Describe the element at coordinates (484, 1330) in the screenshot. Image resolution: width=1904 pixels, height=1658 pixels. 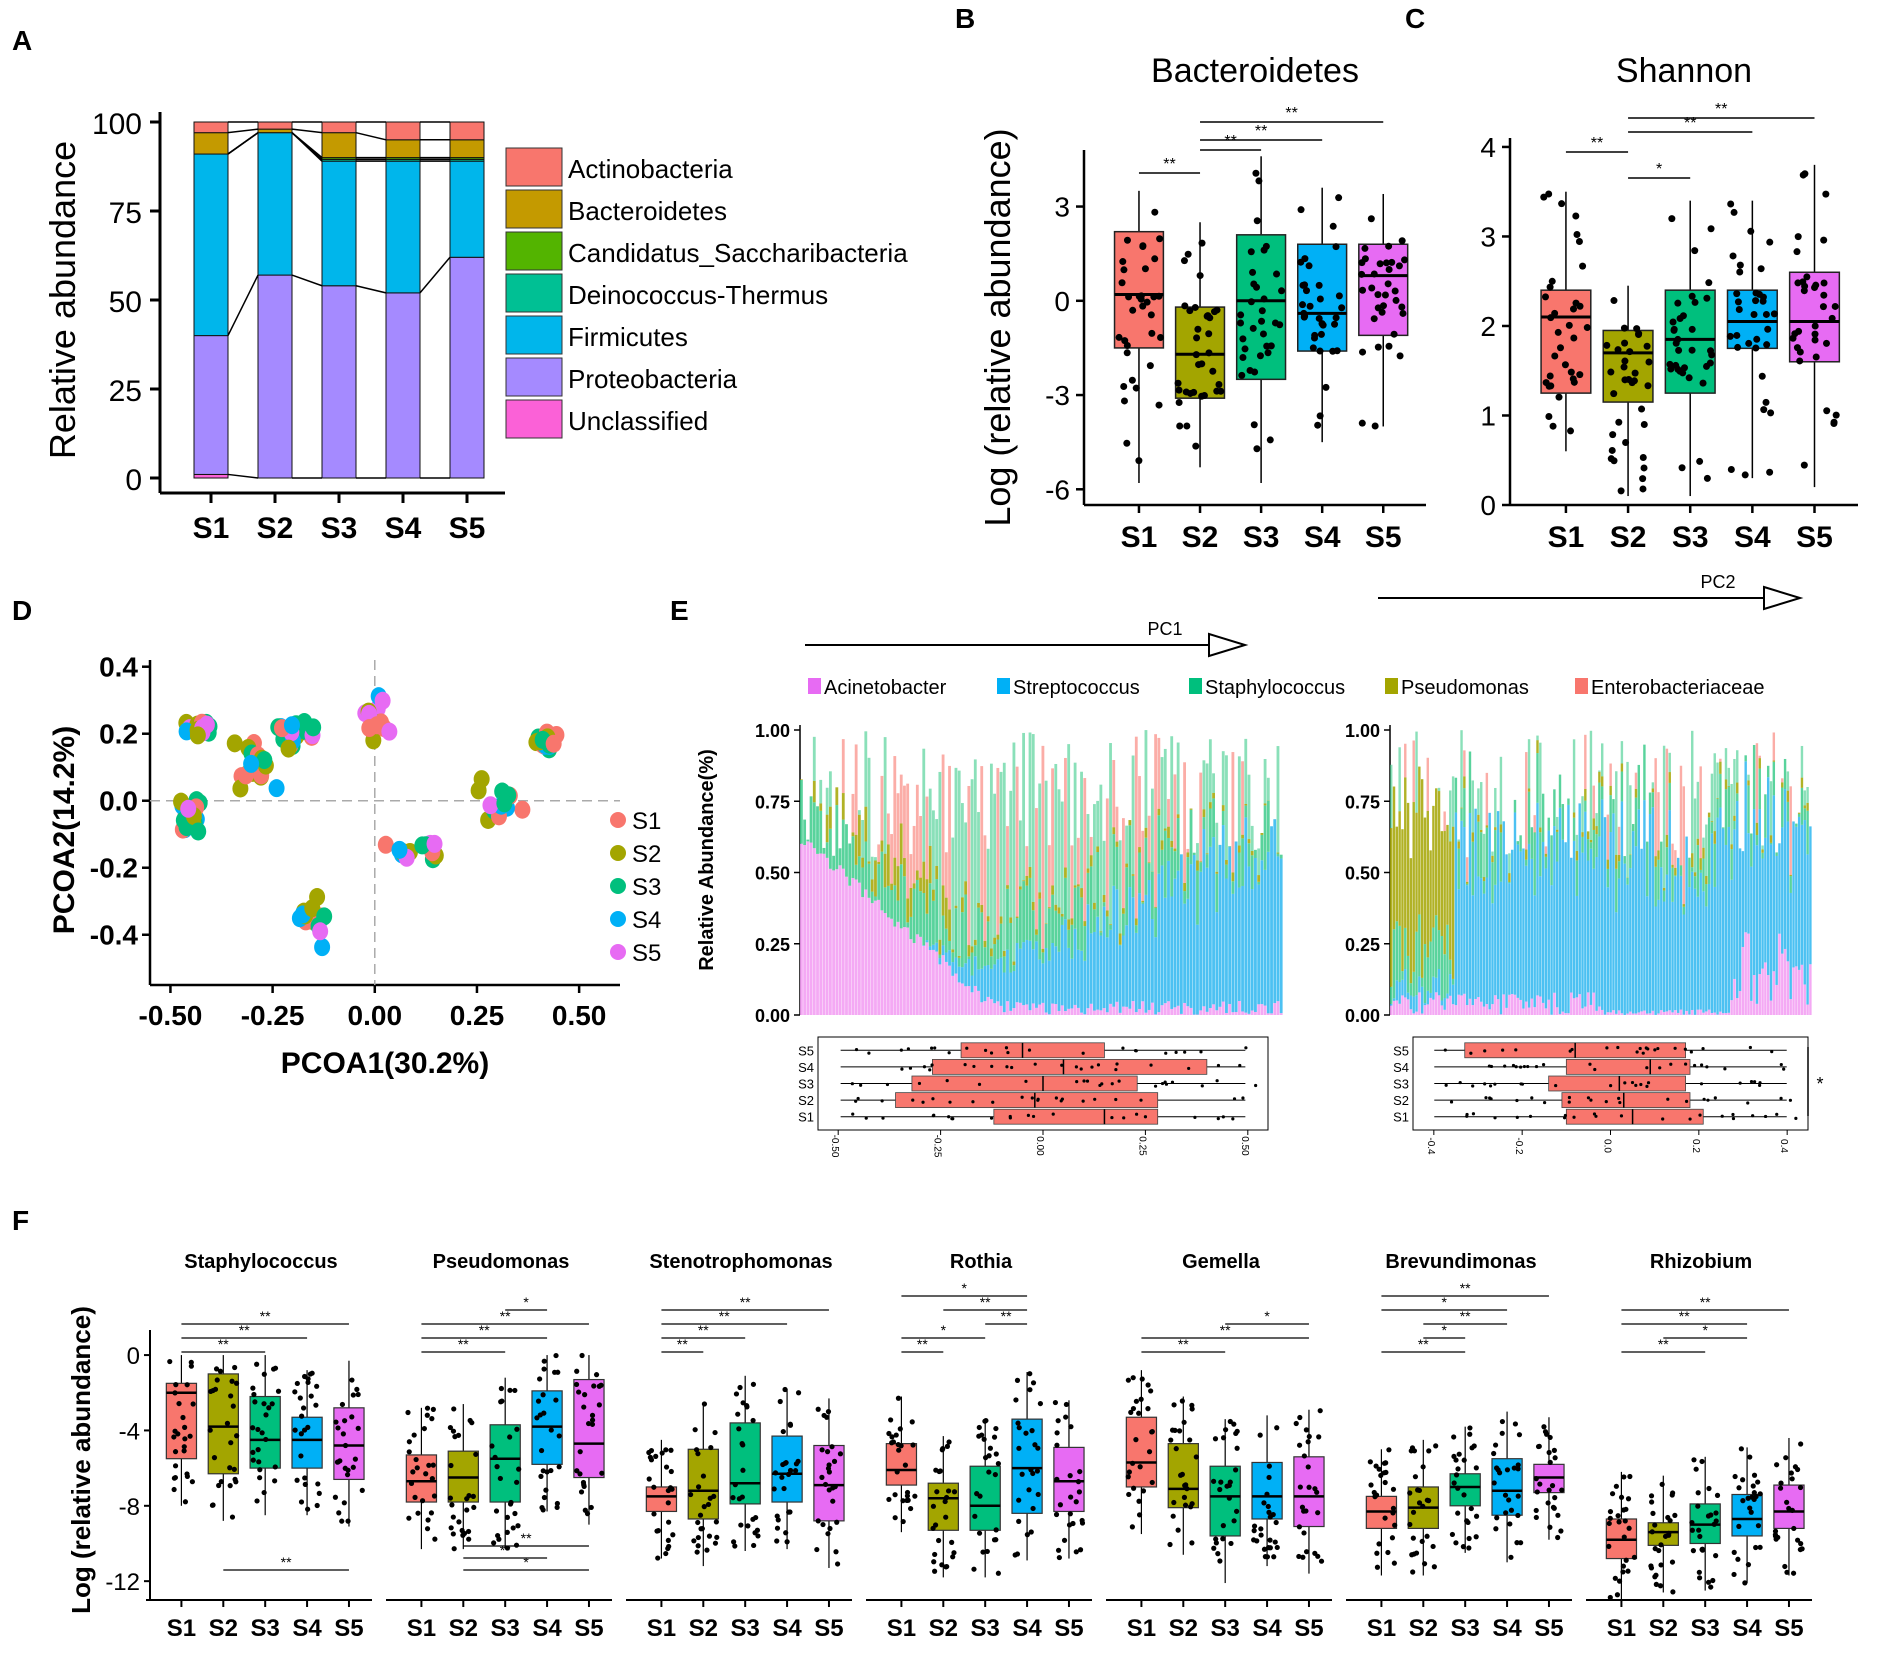
I see `significance-label: **` at that location.